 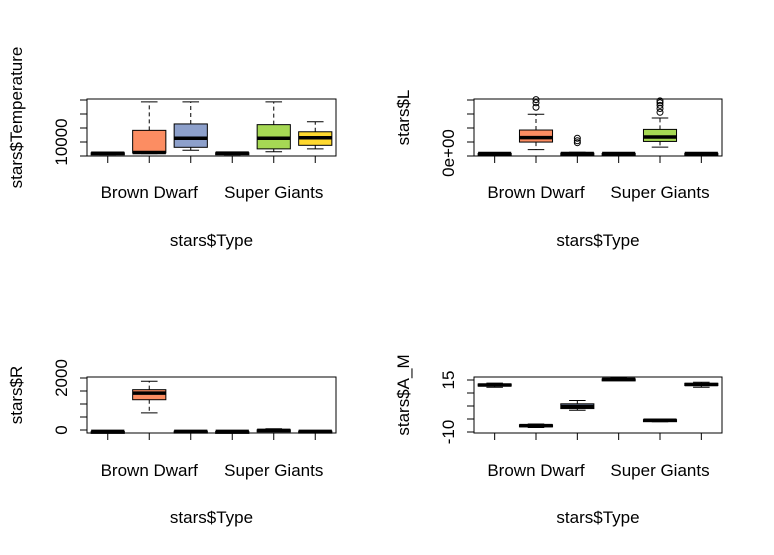 What do you see at coordinates (16, 118) in the screenshot?
I see `y-axis-title: stars$Temperature` at bounding box center [16, 118].